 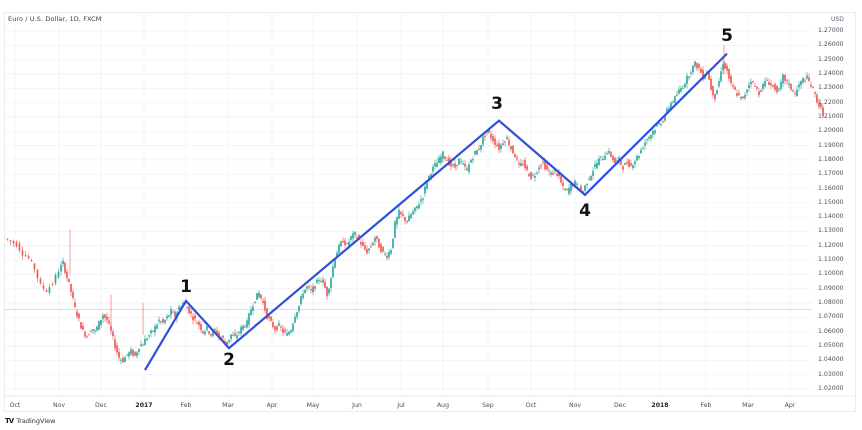 What do you see at coordinates (36, 421) in the screenshot?
I see `brand-name: TradingView` at bounding box center [36, 421].